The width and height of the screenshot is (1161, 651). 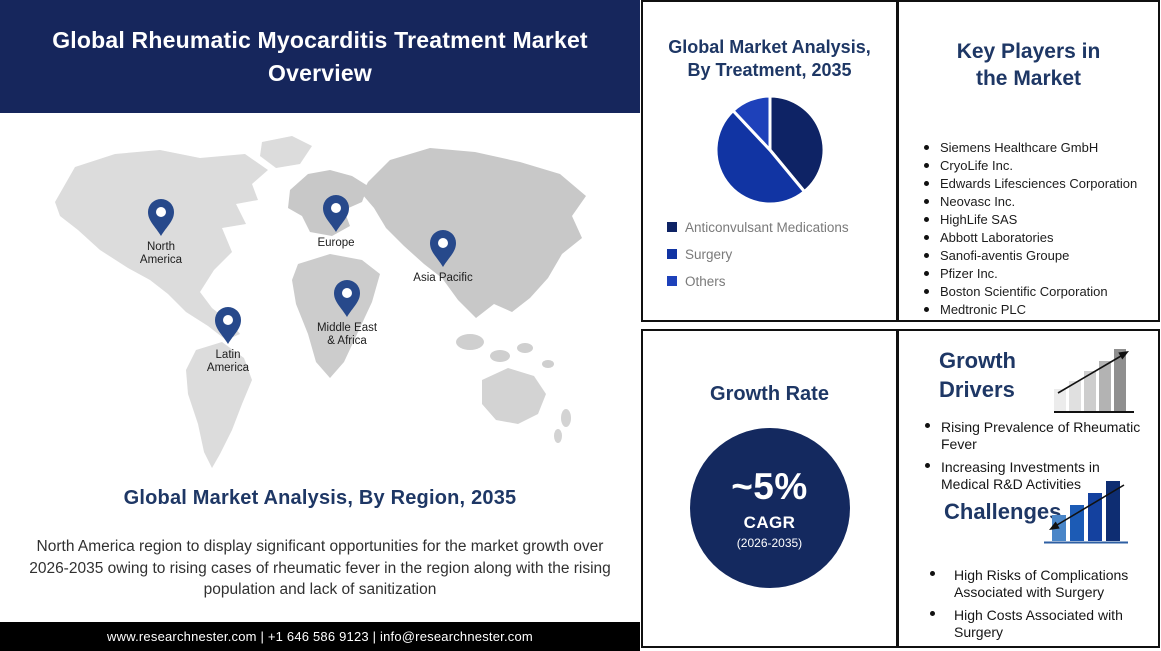 What do you see at coordinates (347, 328) in the screenshot?
I see `map-region-label: Middle East` at bounding box center [347, 328].